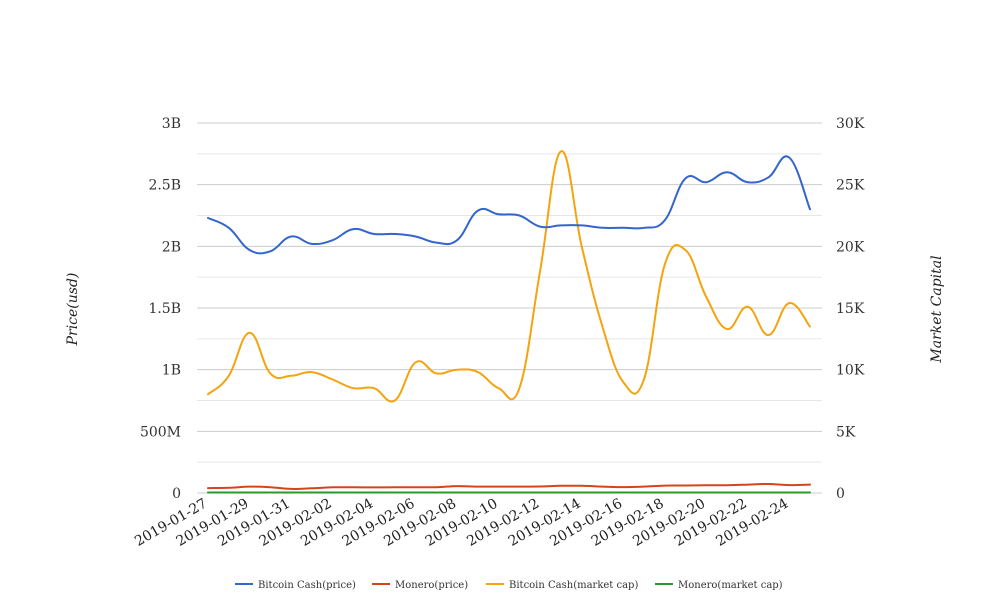 The image size is (1008, 616). I want to click on series-line-monero-price, so click(509, 486).